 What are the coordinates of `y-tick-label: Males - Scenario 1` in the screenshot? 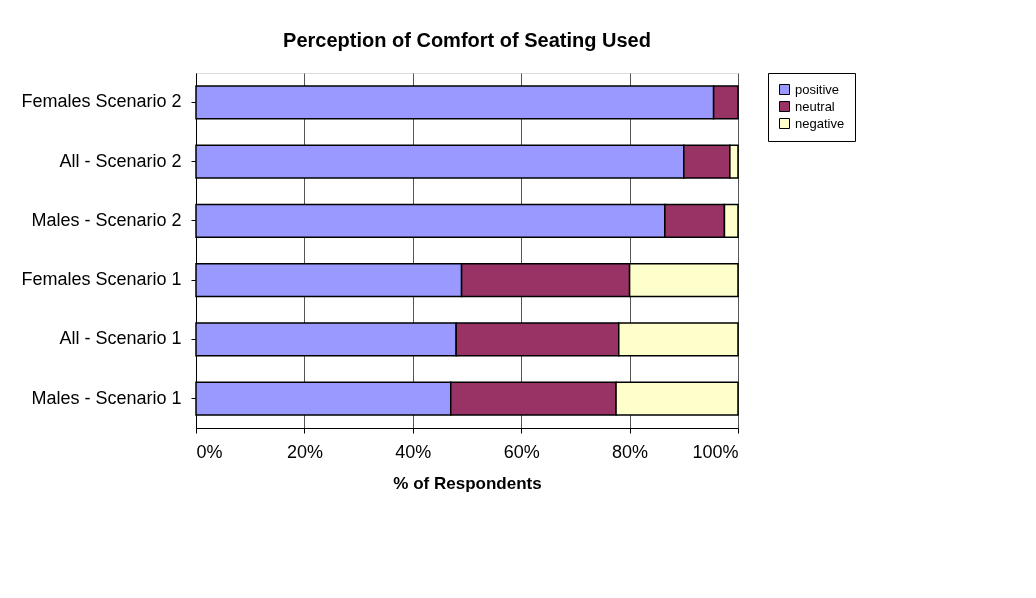 It's located at (106, 397).